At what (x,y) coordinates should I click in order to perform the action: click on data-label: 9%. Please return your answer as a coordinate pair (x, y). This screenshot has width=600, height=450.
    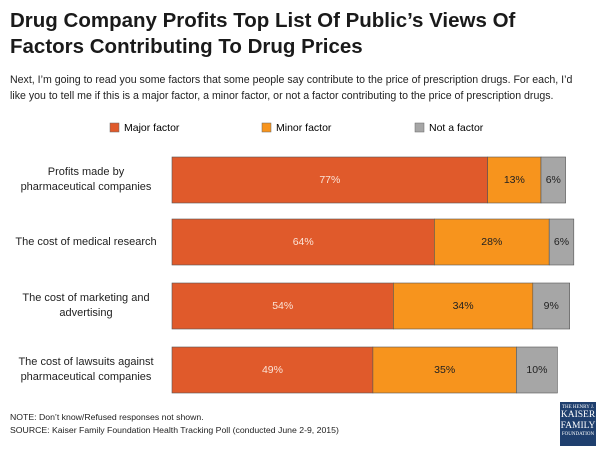
    Looking at the image, I should click on (551, 306).